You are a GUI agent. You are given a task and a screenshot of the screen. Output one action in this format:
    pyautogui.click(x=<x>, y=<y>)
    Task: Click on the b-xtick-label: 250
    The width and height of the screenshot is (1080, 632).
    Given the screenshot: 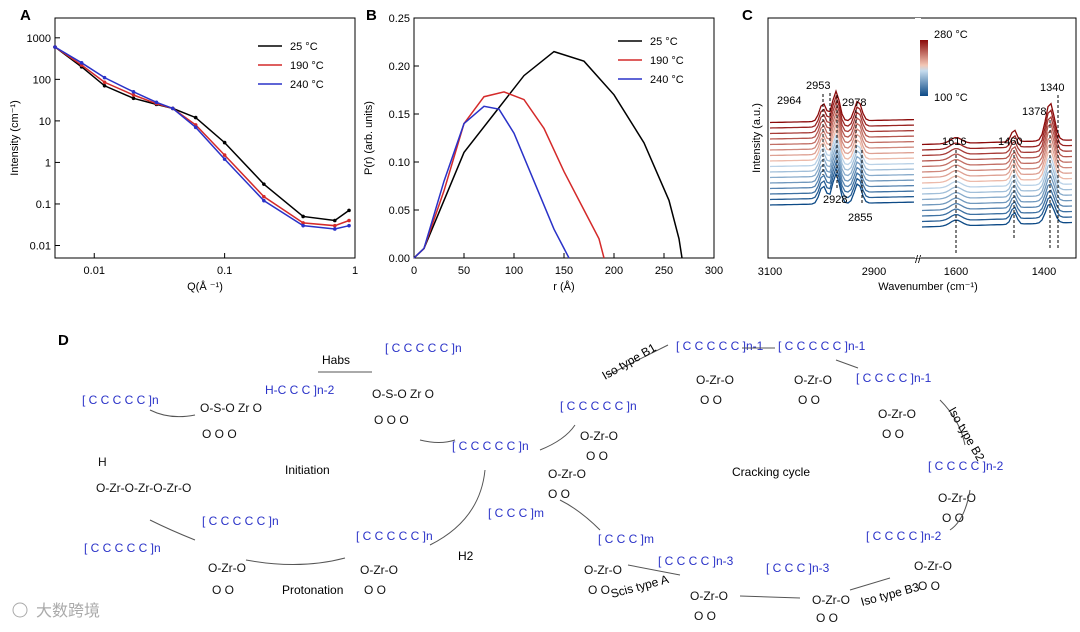 What is the action you would take?
    pyautogui.click(x=664, y=271)
    